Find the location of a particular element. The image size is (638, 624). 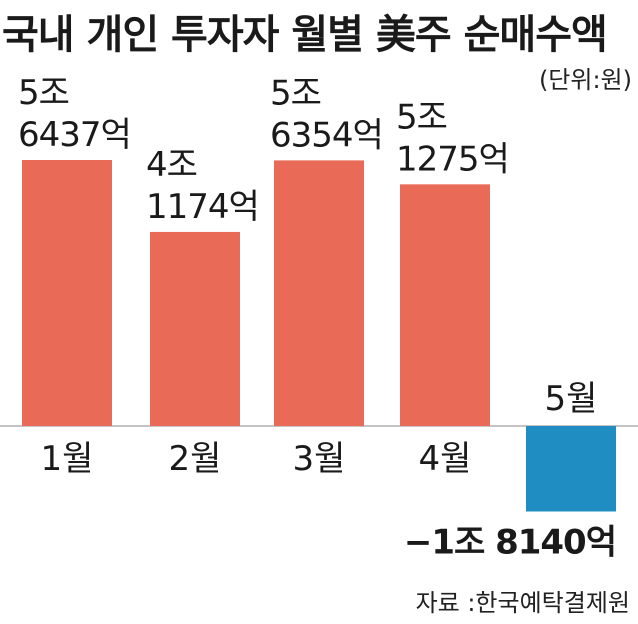

tick-label: 5월 is located at coordinates (571, 399).